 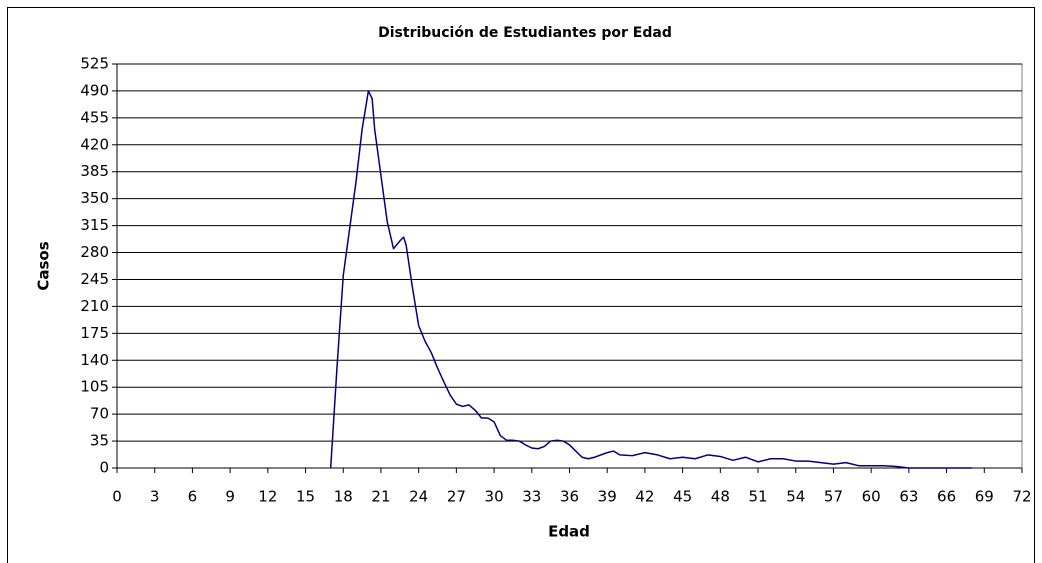 I want to click on x-tick-label: 27, so click(x=456, y=497).